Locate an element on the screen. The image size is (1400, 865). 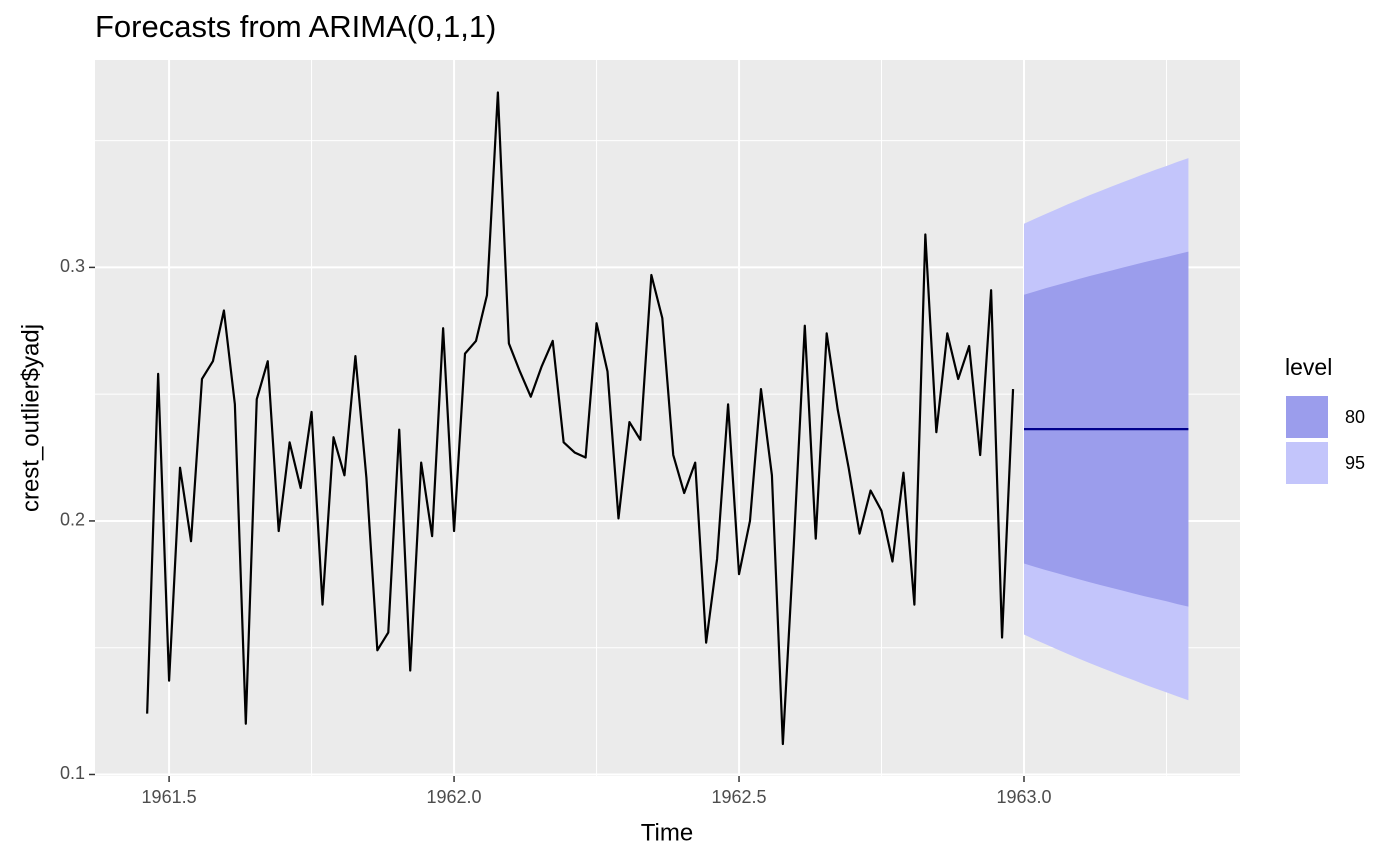
x-tick-label: 1963.0 is located at coordinates (1023, 797).